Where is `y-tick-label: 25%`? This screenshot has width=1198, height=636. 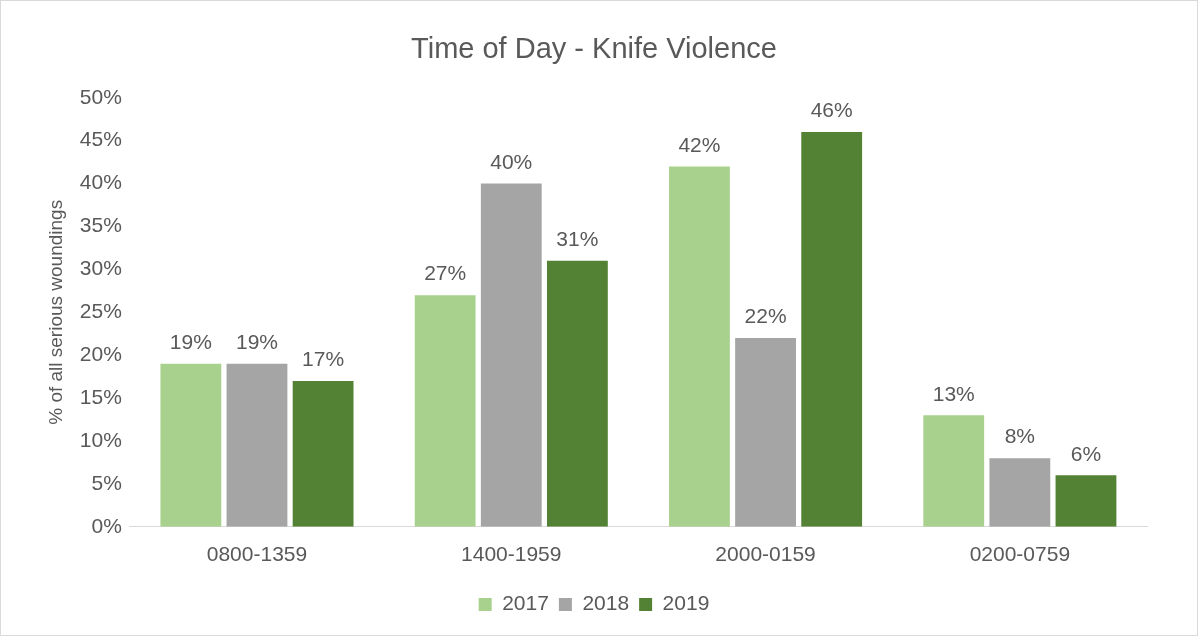 y-tick-label: 25% is located at coordinates (100, 311).